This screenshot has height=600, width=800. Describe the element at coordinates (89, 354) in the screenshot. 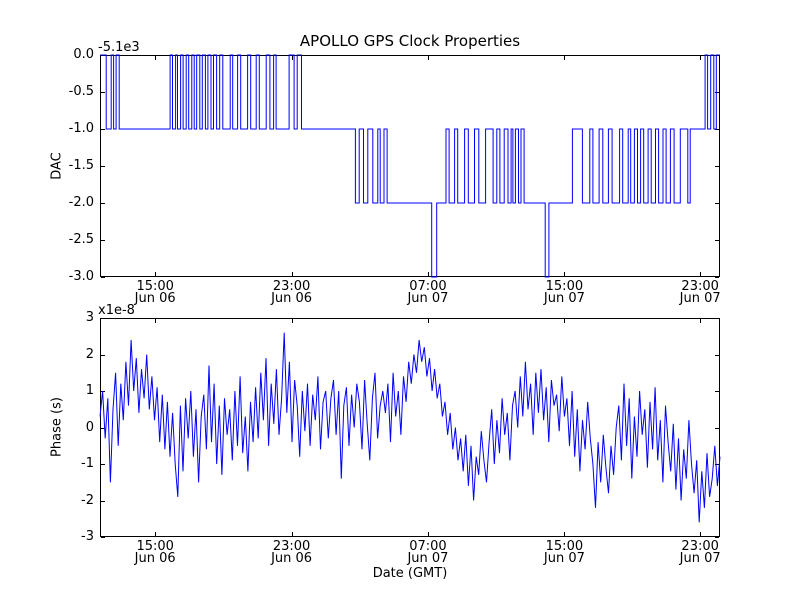

I see `phase-y-tick-label: 2` at that location.